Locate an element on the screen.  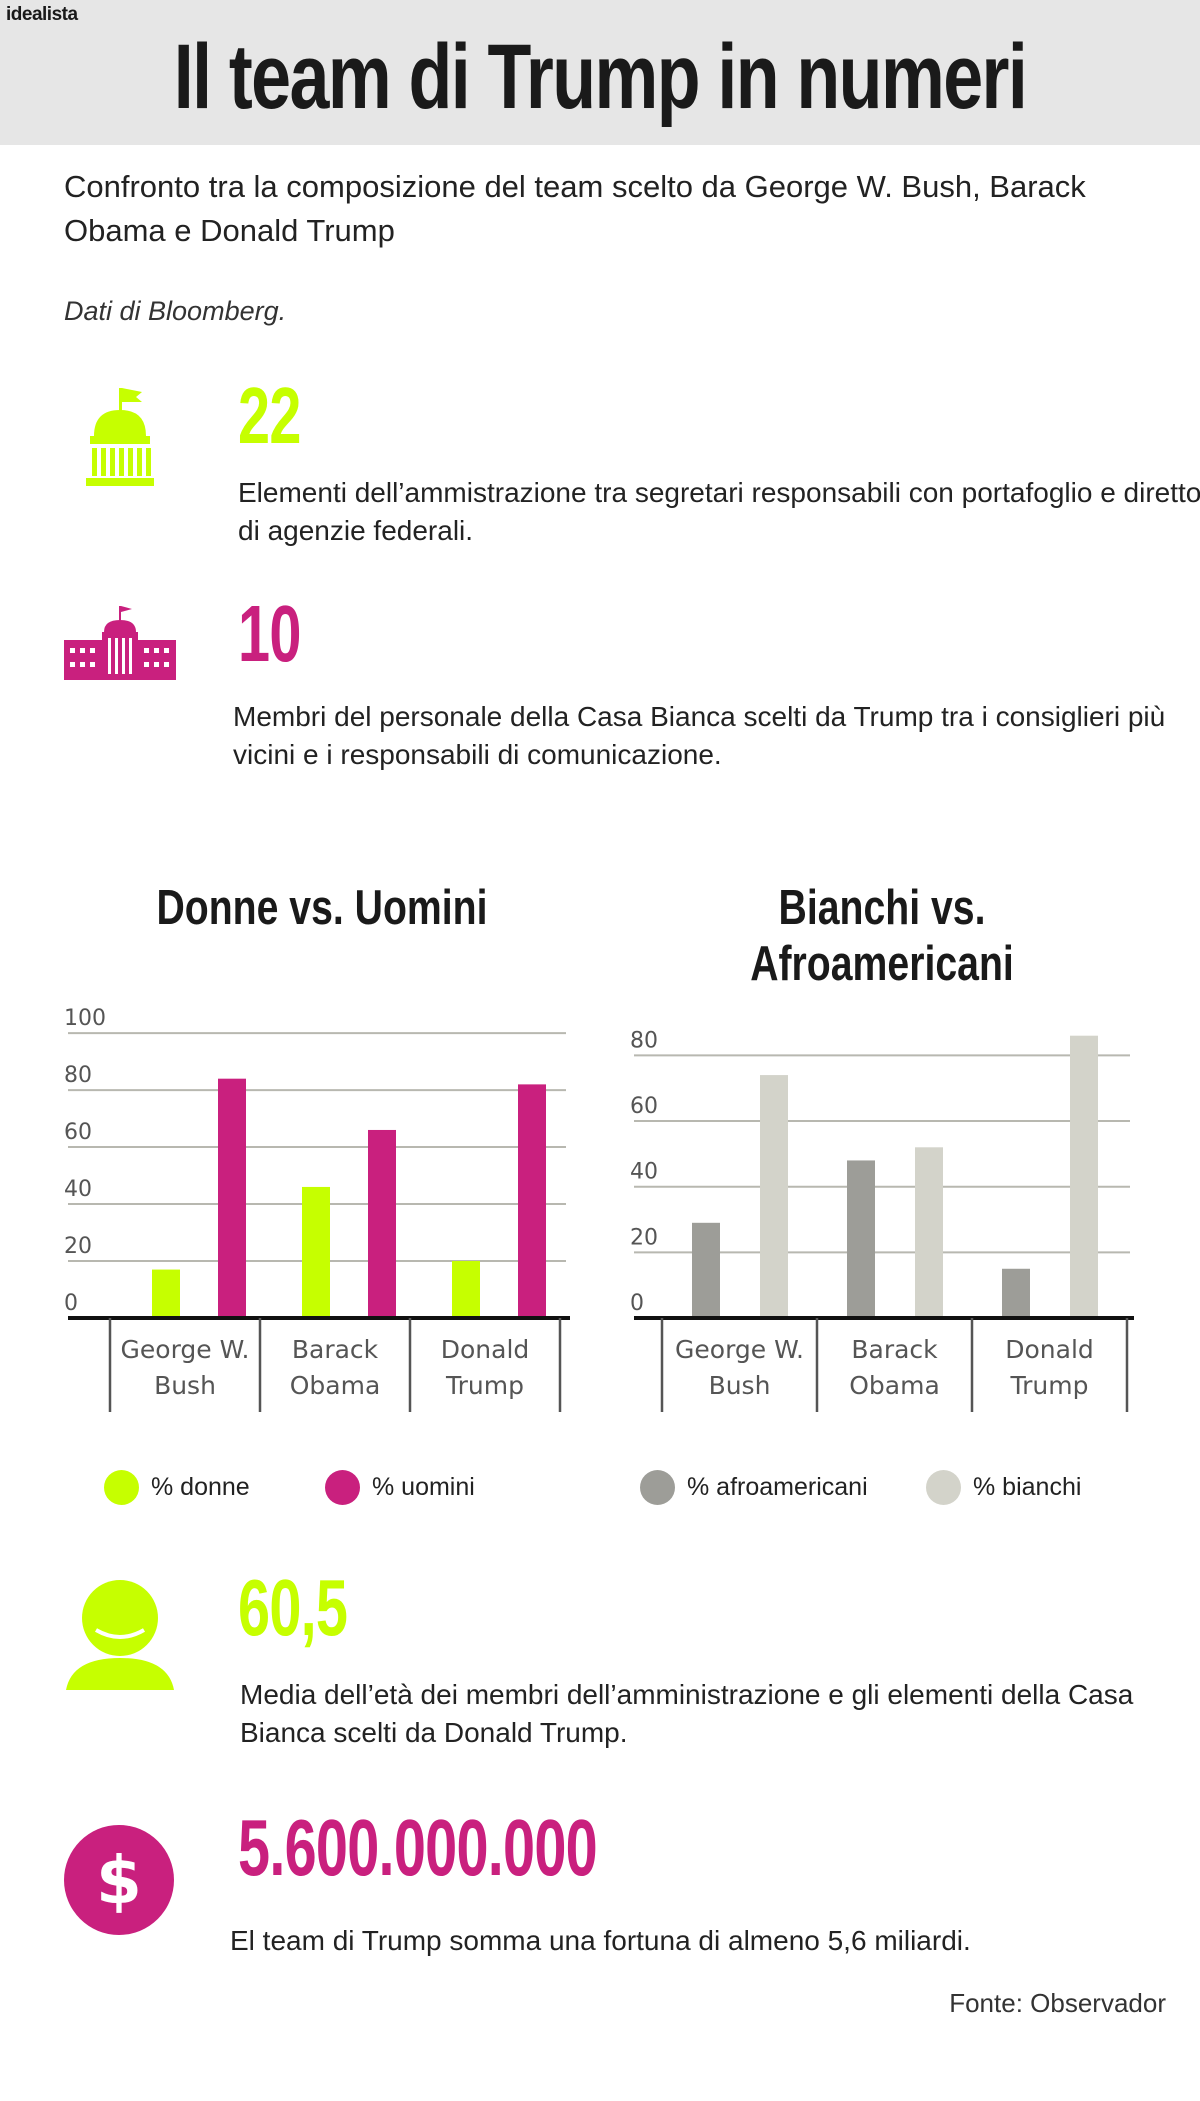
legend-women: % donne is located at coordinates (177, 1487).